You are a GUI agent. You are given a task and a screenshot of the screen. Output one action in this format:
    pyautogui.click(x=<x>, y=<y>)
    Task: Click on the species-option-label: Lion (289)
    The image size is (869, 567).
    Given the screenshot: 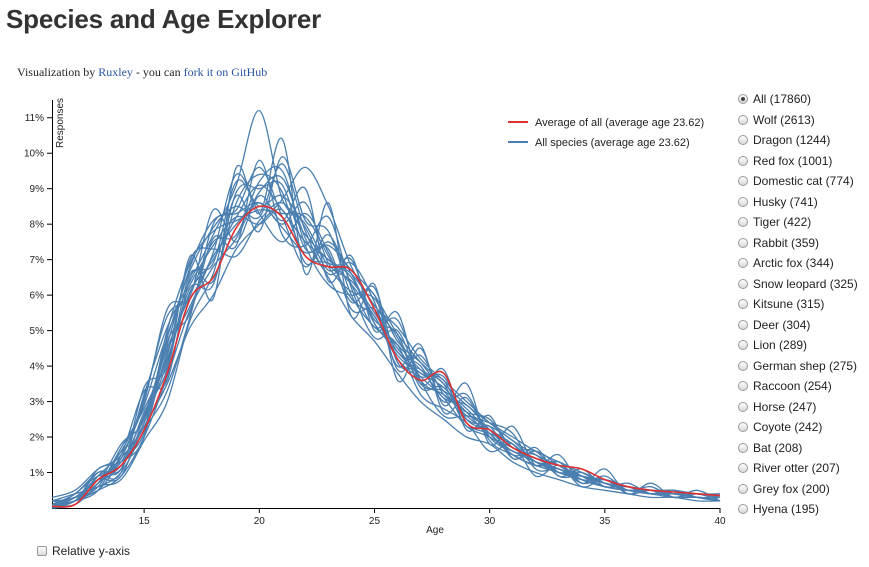 What is the action you would take?
    pyautogui.click(x=780, y=345)
    